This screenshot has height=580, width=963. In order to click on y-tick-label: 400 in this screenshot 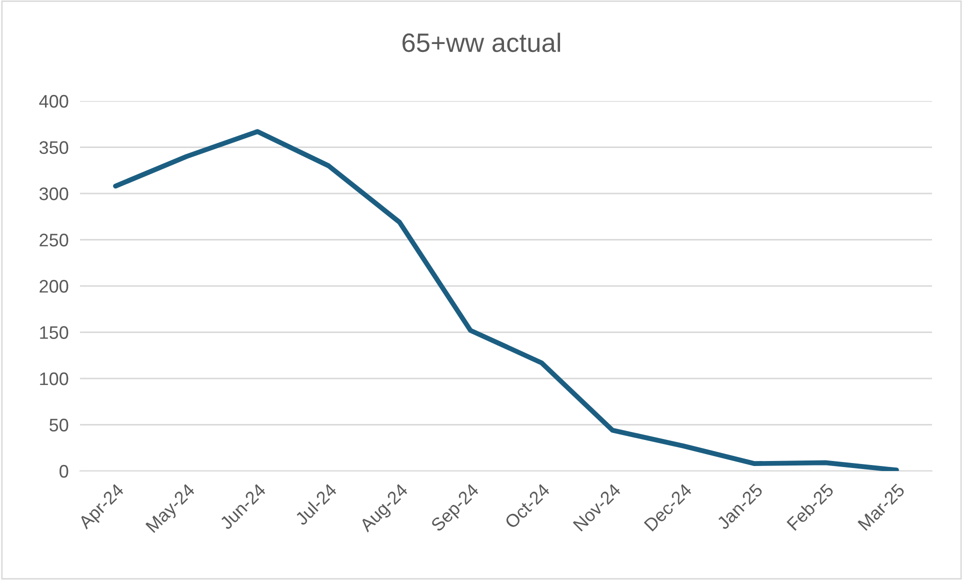, I will do `click(53, 101)`.